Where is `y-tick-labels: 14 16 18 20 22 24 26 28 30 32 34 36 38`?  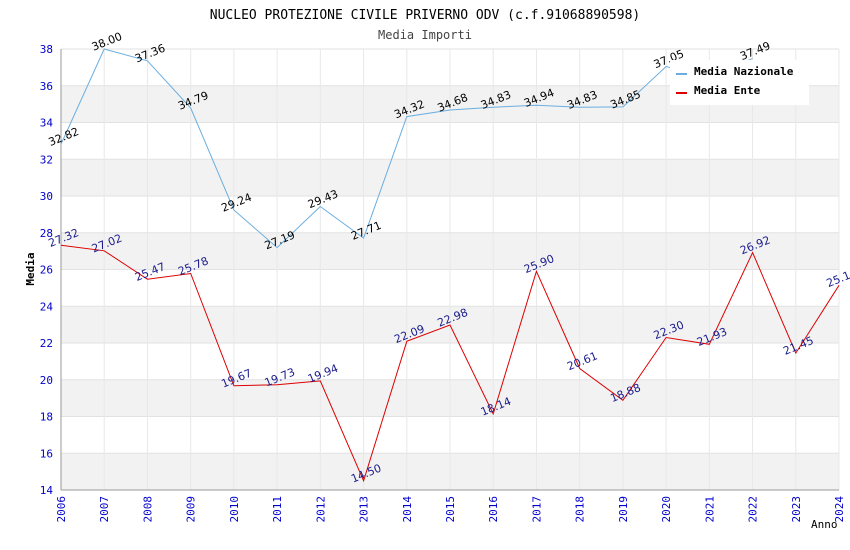 y-tick-labels: 14 16 18 20 22 24 26 28 30 32 34 36 38 is located at coordinates (47, 270).